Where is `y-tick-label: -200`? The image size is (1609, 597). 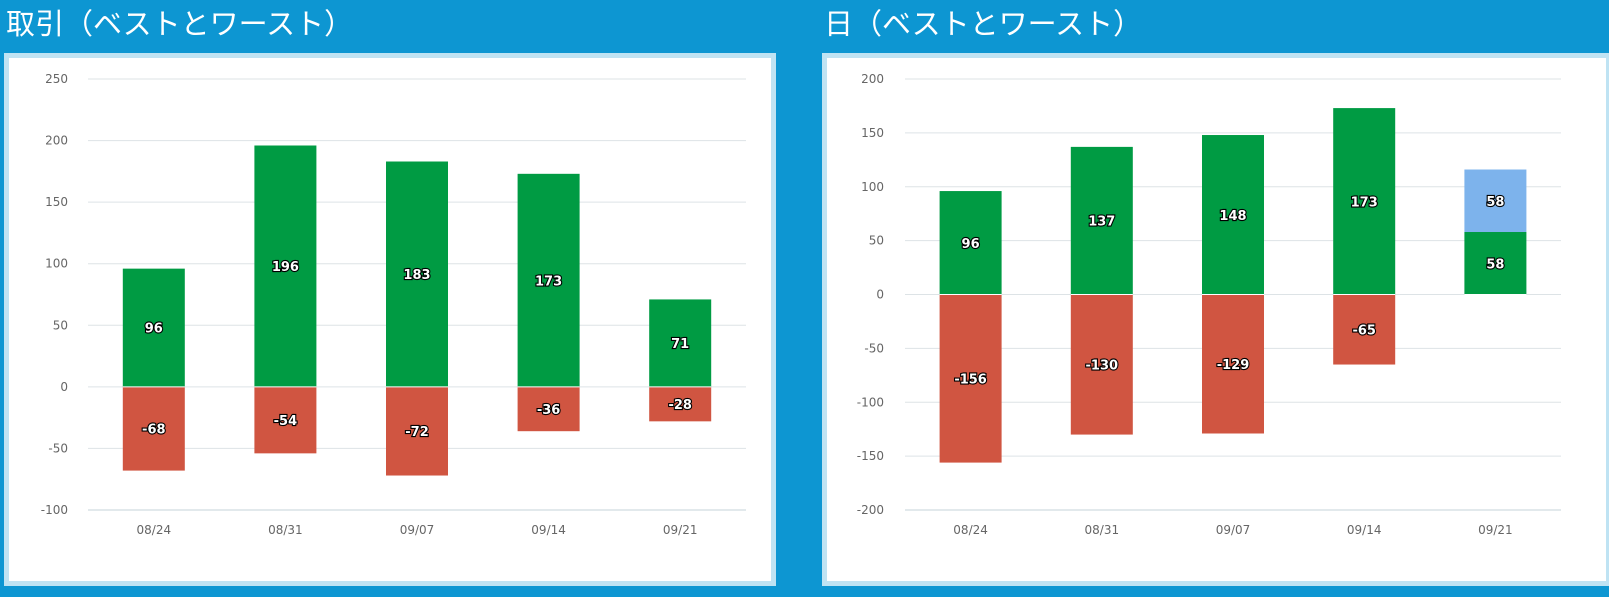
y-tick-label: -200 is located at coordinates (870, 510).